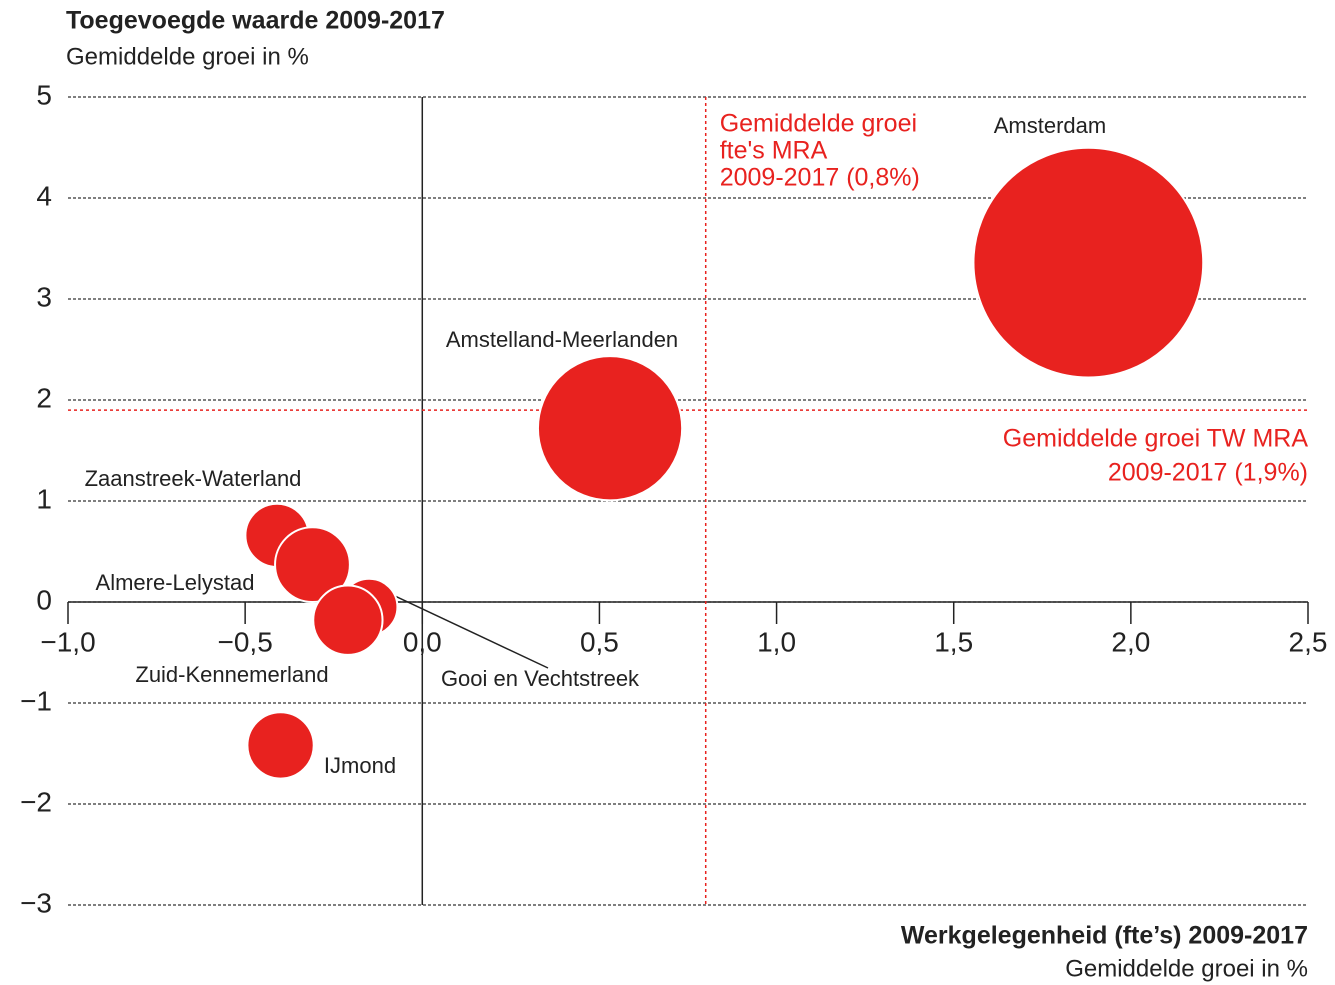 The width and height of the screenshot is (1335, 985). What do you see at coordinates (820, 178) in the screenshot?
I see `reference-label: 2009-2017 (0,8%)` at bounding box center [820, 178].